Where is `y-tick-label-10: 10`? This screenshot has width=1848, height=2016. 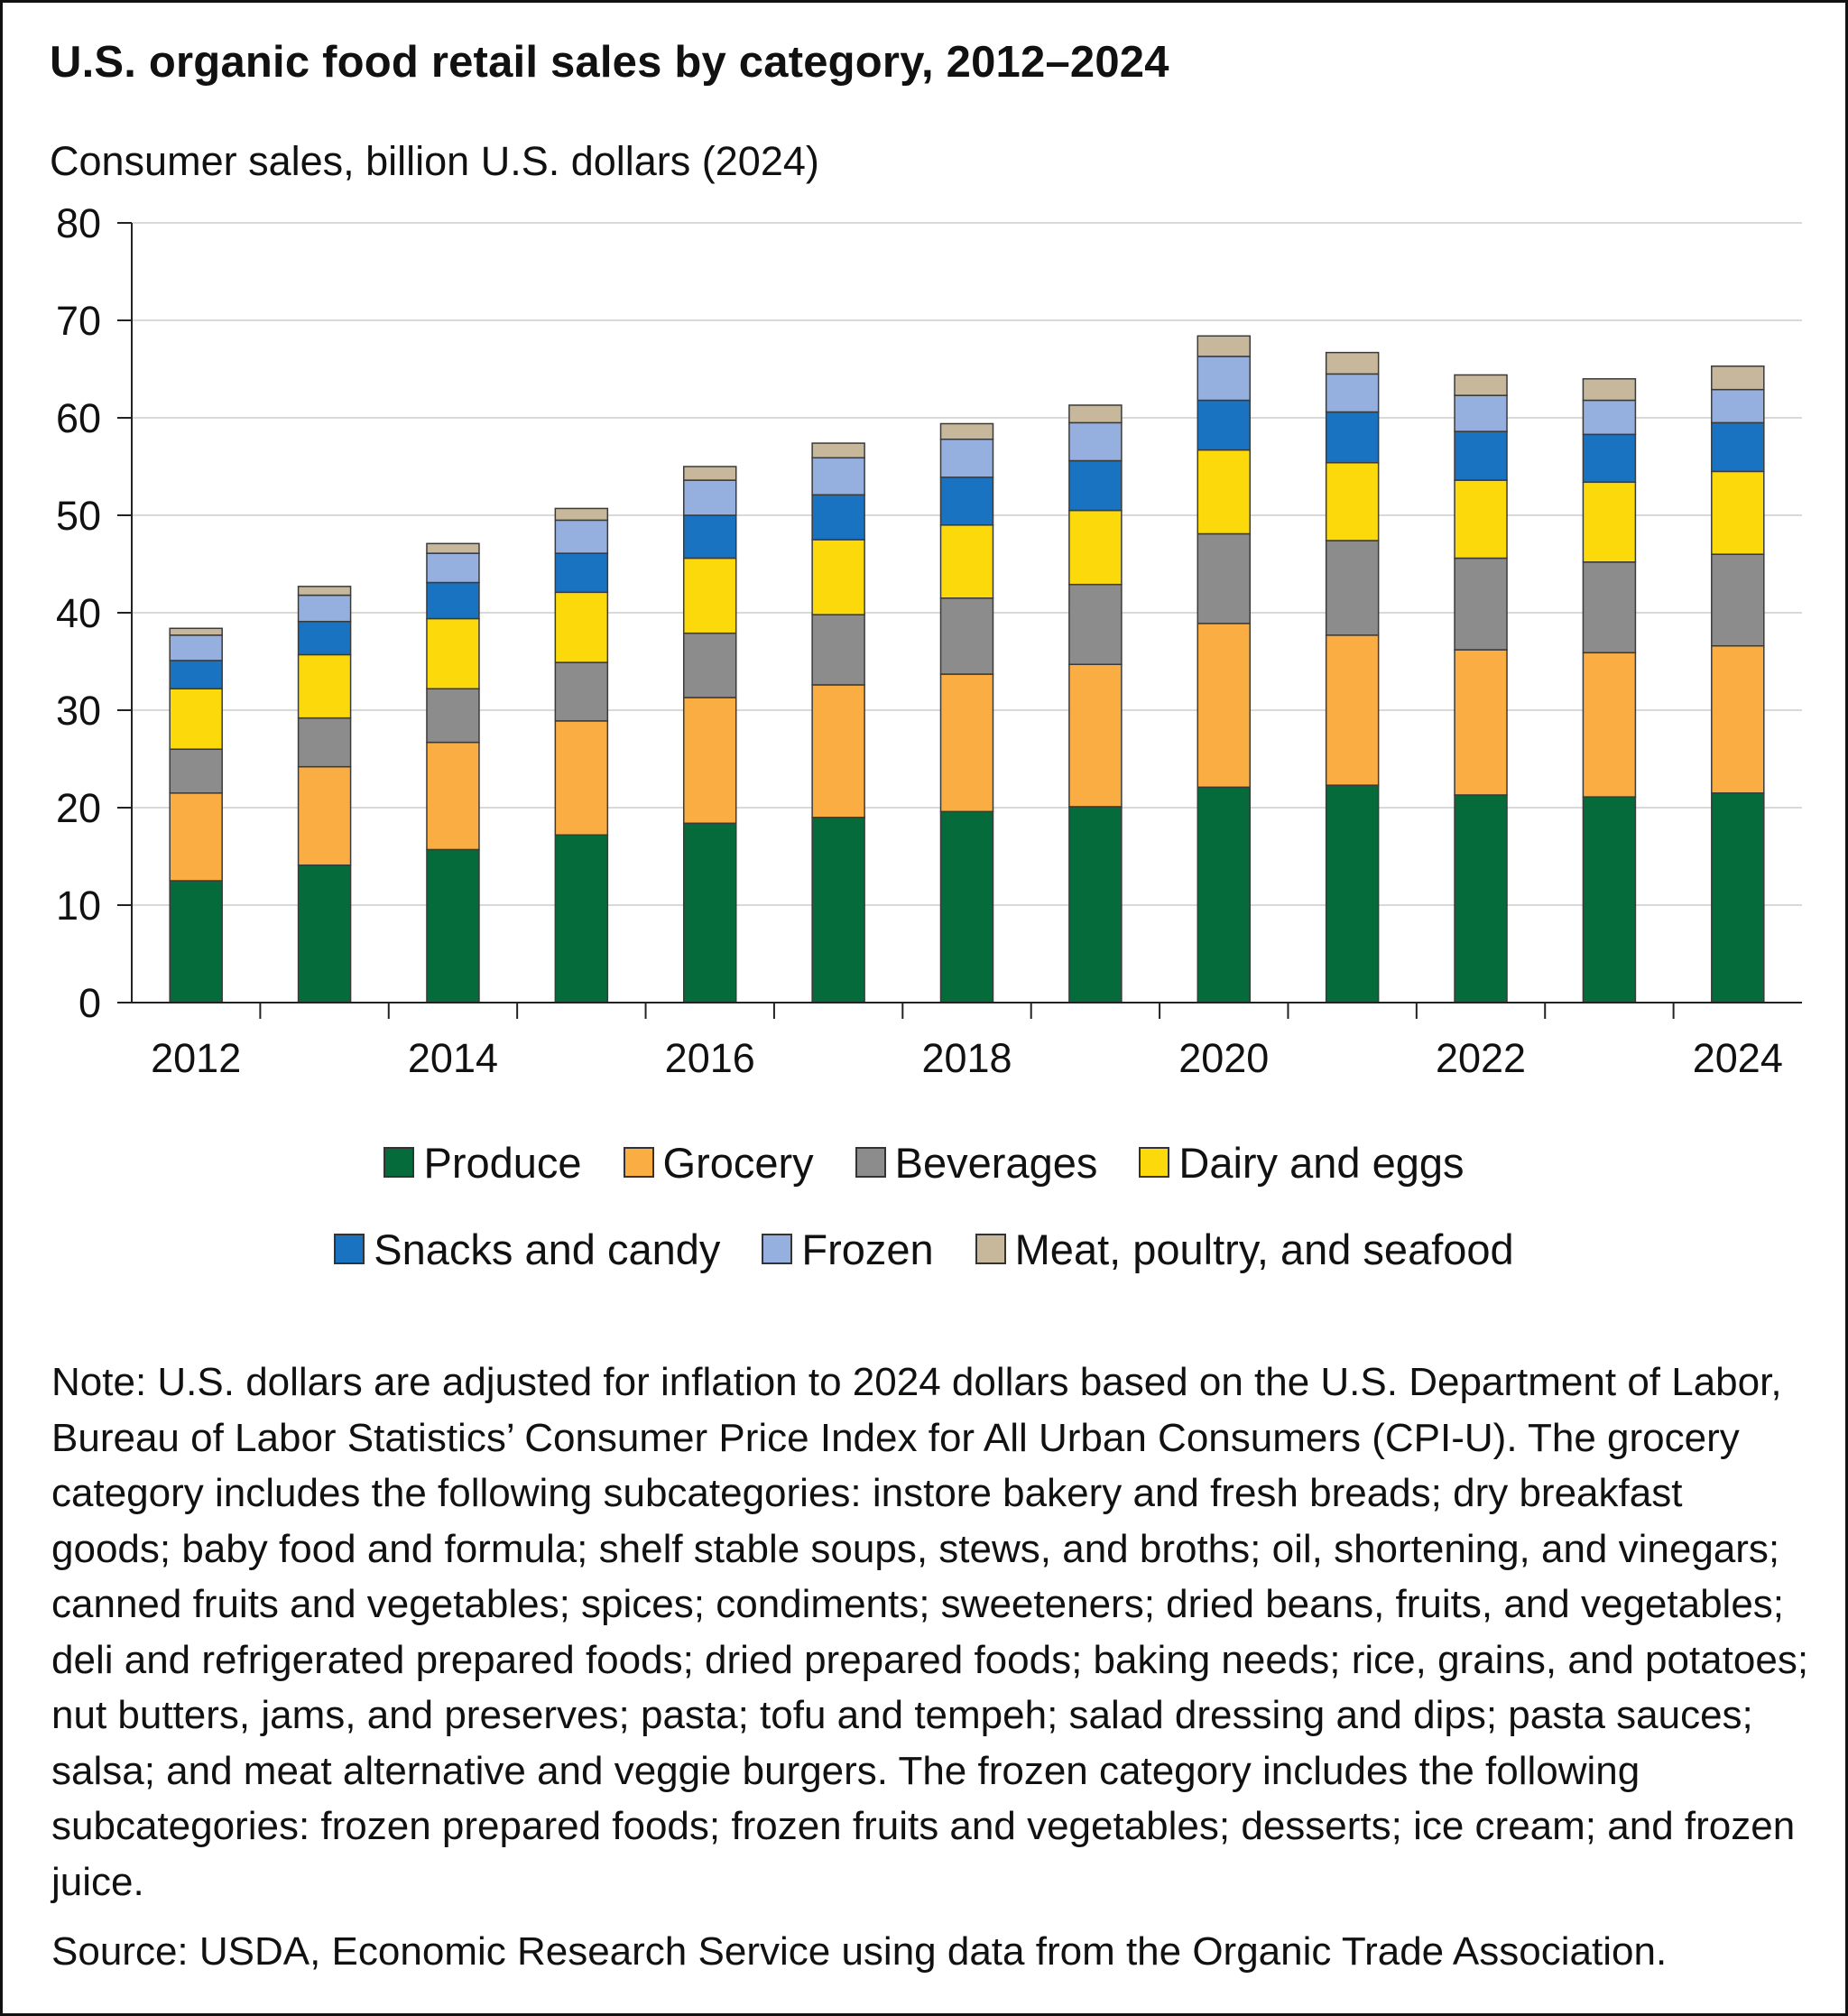 y-tick-label-10: 10 is located at coordinates (78, 906).